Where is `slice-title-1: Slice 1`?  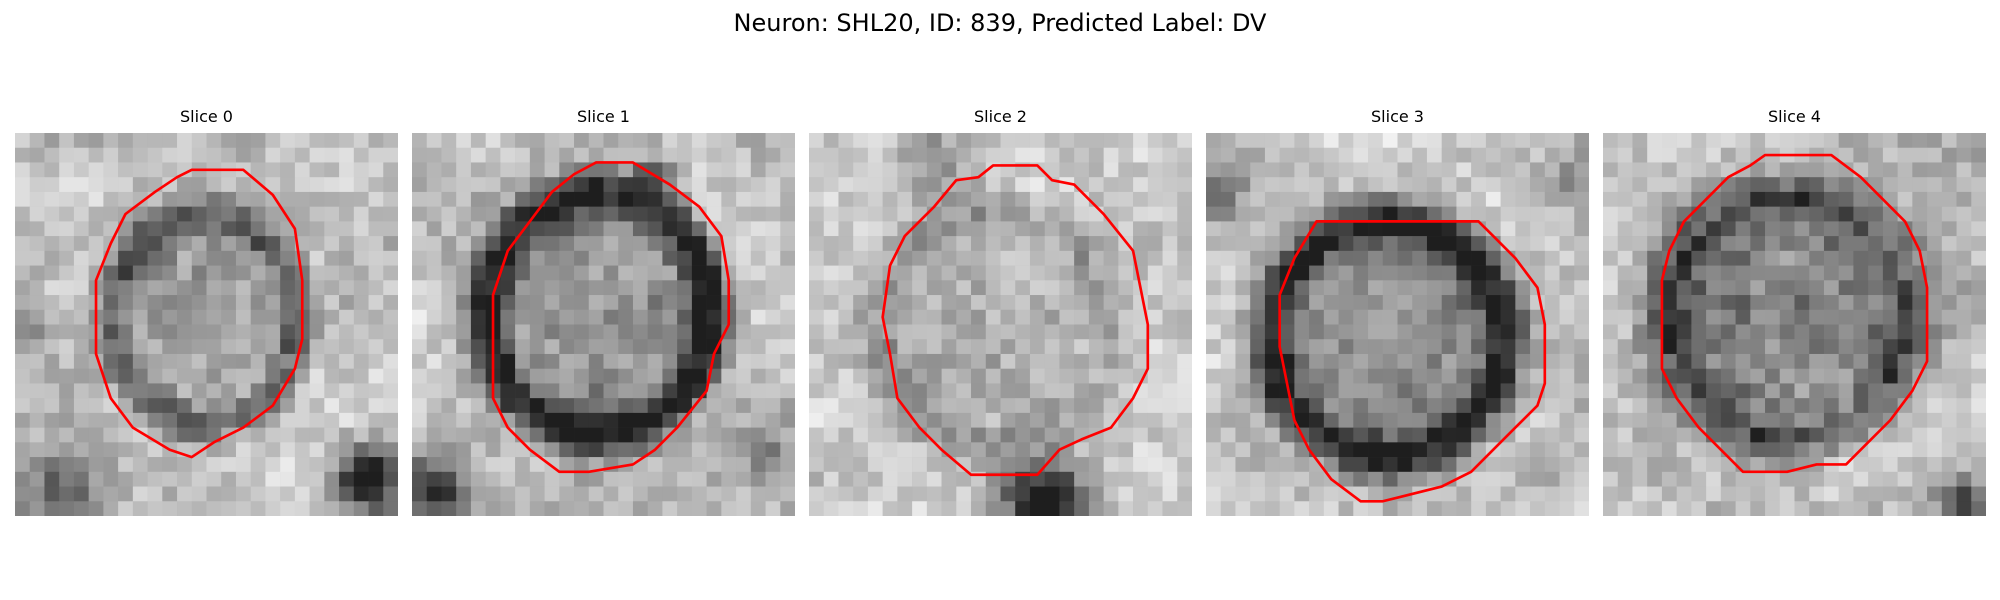
slice-title-1: Slice 1 is located at coordinates (603, 116).